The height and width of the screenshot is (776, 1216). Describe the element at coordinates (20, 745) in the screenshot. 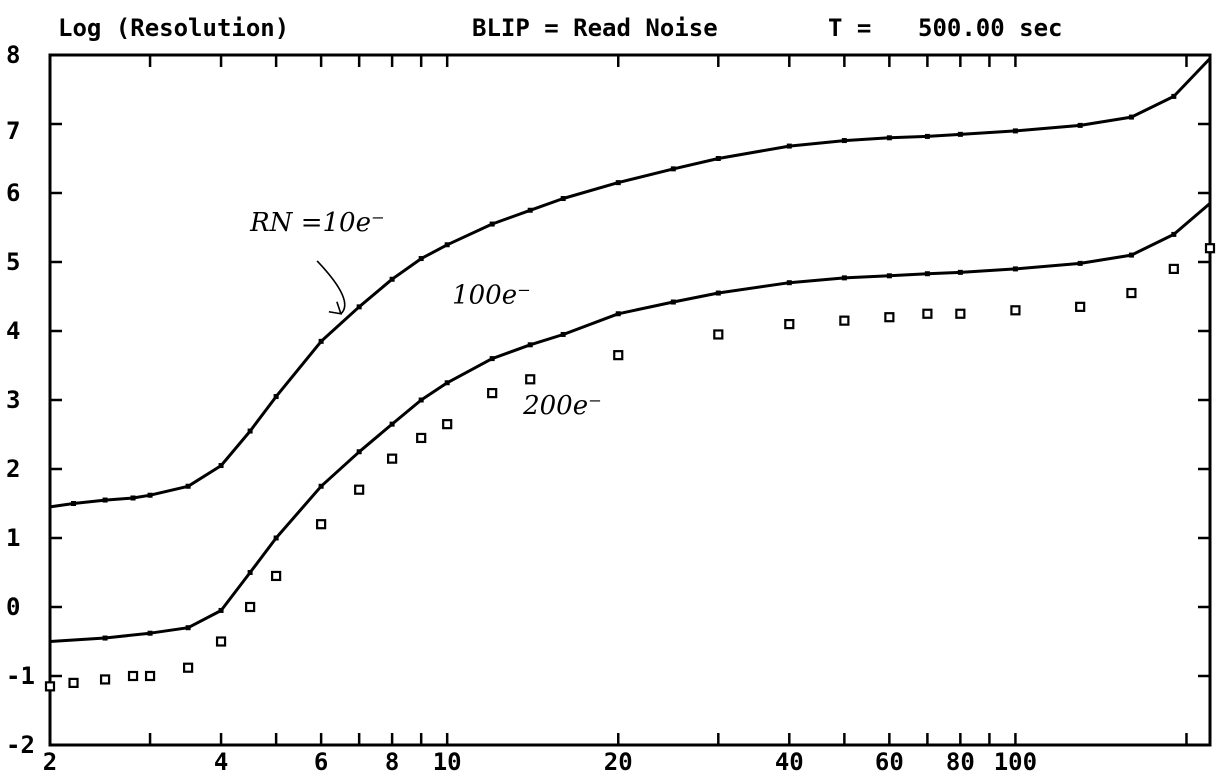

I see `y-tick-label-10: -2` at that location.